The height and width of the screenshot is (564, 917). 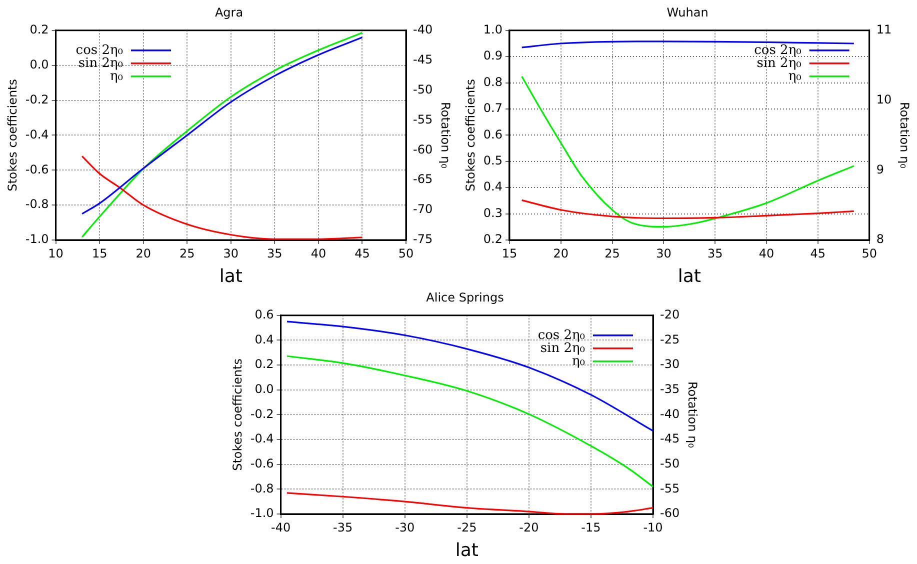 I want to click on y2-tick-label: -35, so click(x=670, y=389).